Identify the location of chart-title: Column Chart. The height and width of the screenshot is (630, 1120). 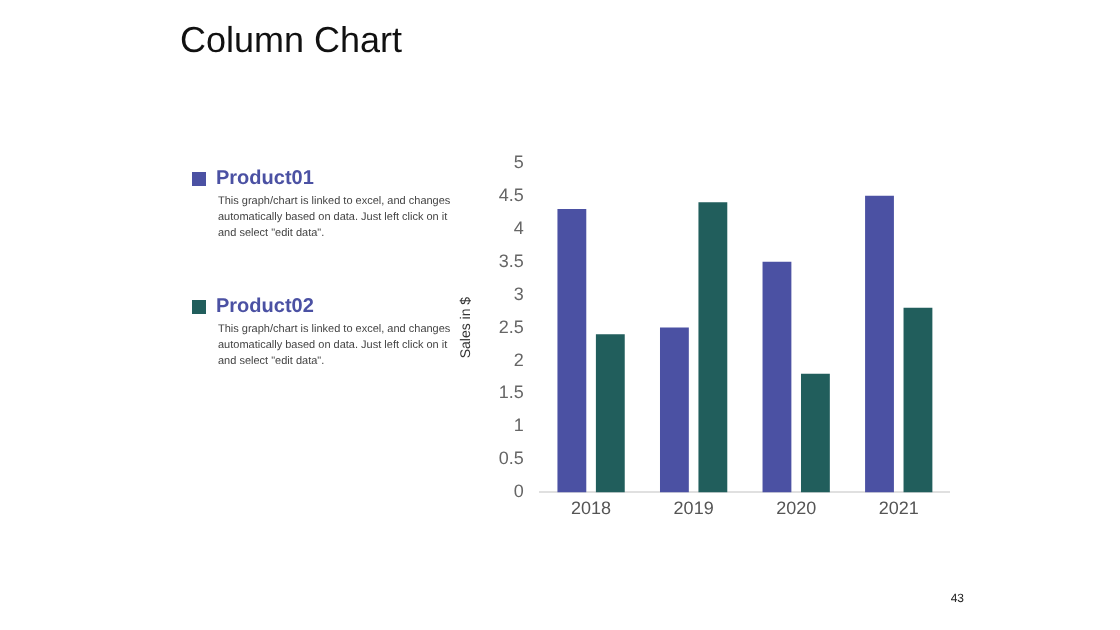
(291, 41).